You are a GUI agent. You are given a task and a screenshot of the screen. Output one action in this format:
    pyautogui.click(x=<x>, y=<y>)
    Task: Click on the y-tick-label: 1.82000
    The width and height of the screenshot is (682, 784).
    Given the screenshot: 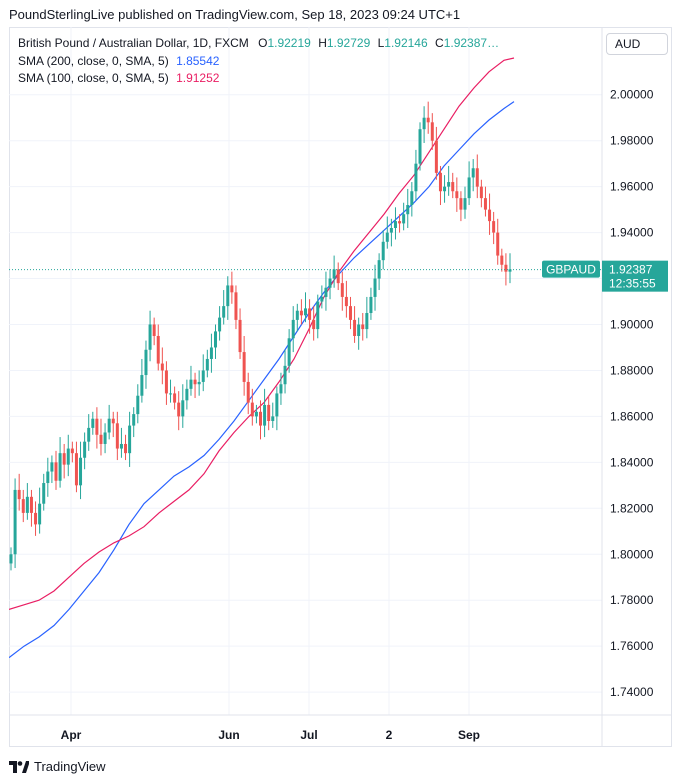 What is the action you would take?
    pyautogui.click(x=632, y=508)
    